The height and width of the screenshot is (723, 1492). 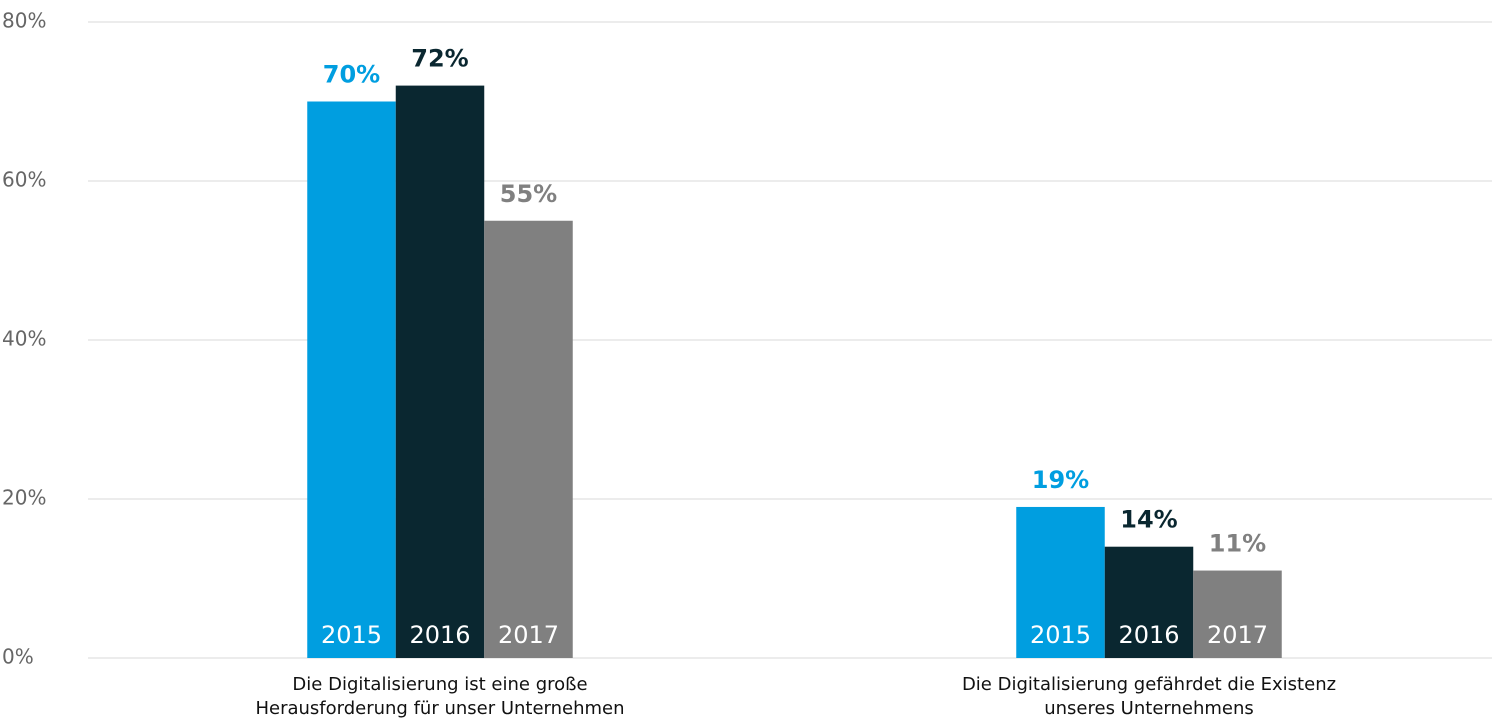 What do you see at coordinates (351, 75) in the screenshot?
I see `data-label: 70%` at bounding box center [351, 75].